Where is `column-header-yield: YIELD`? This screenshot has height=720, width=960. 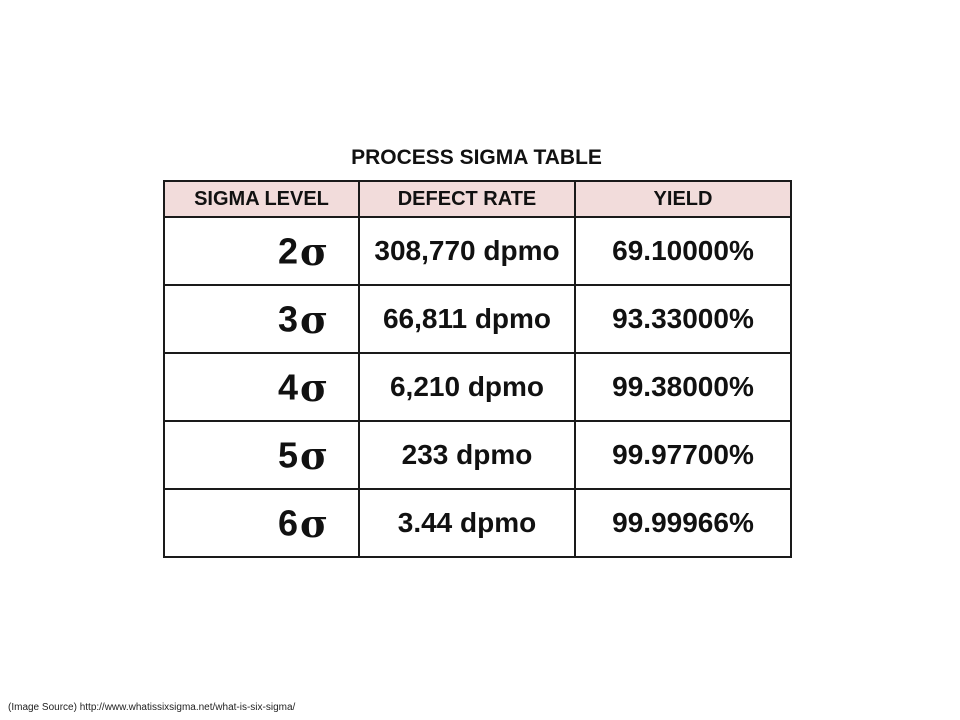 column-header-yield: YIELD is located at coordinates (683, 199).